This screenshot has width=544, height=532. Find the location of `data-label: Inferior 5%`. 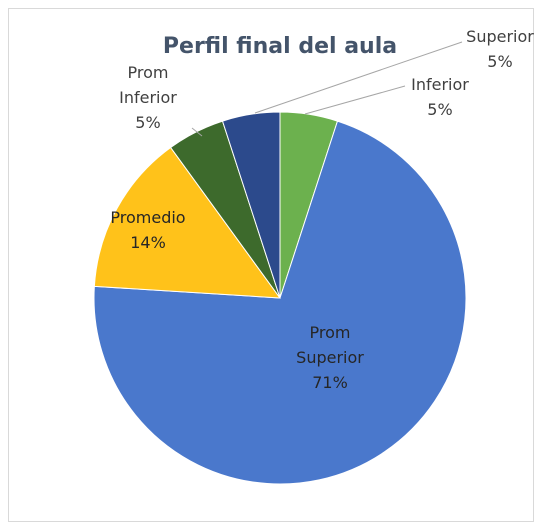

data-label: Inferior 5% is located at coordinates (440, 97).